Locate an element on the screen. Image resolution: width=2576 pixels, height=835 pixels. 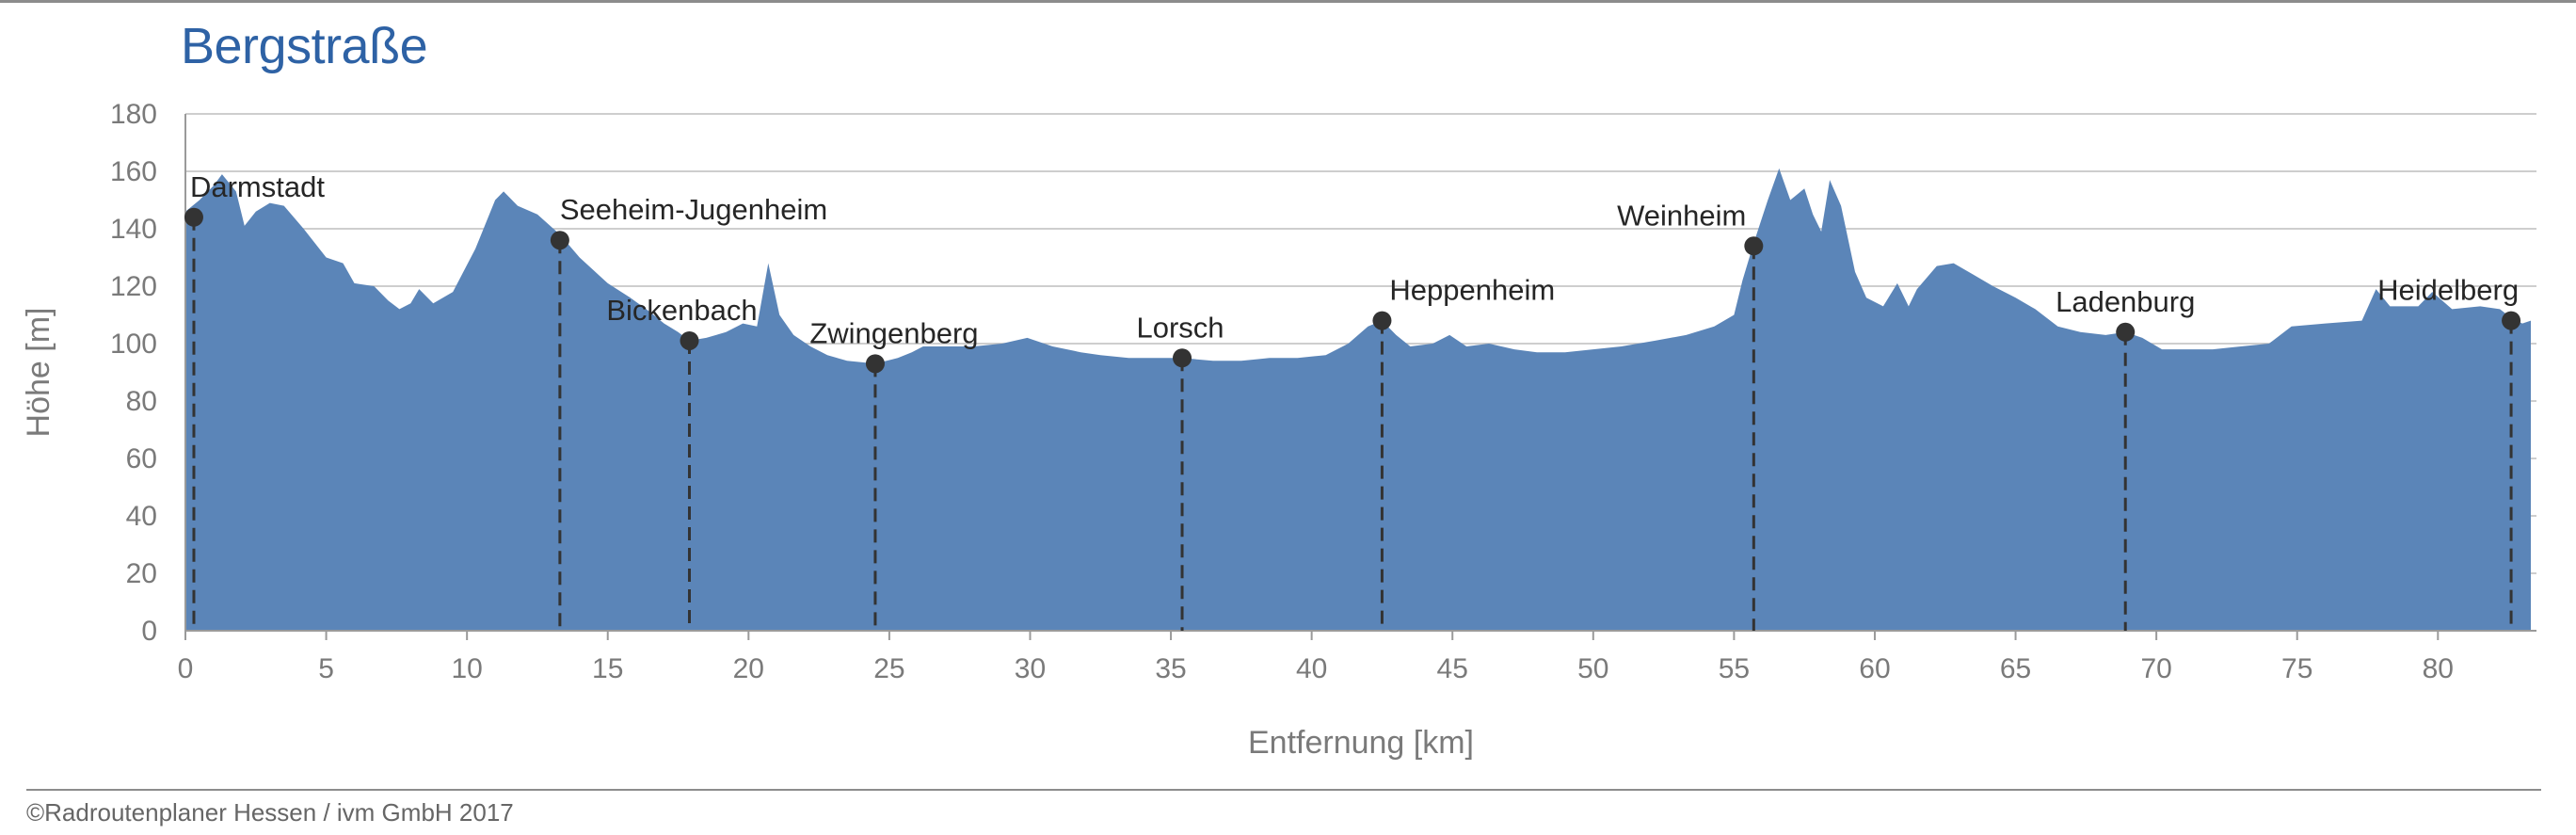
town-label-heppenheim: Heppenheim is located at coordinates (1472, 291).